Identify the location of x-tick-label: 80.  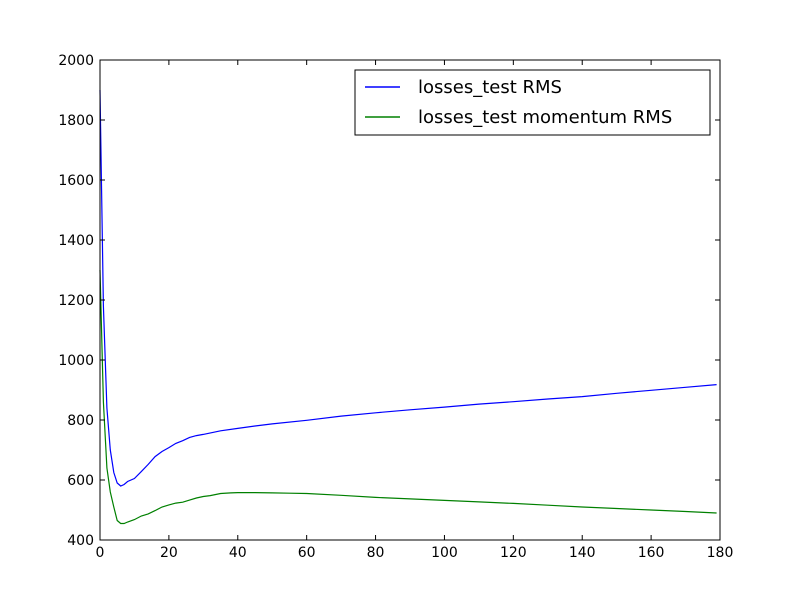
(376, 553).